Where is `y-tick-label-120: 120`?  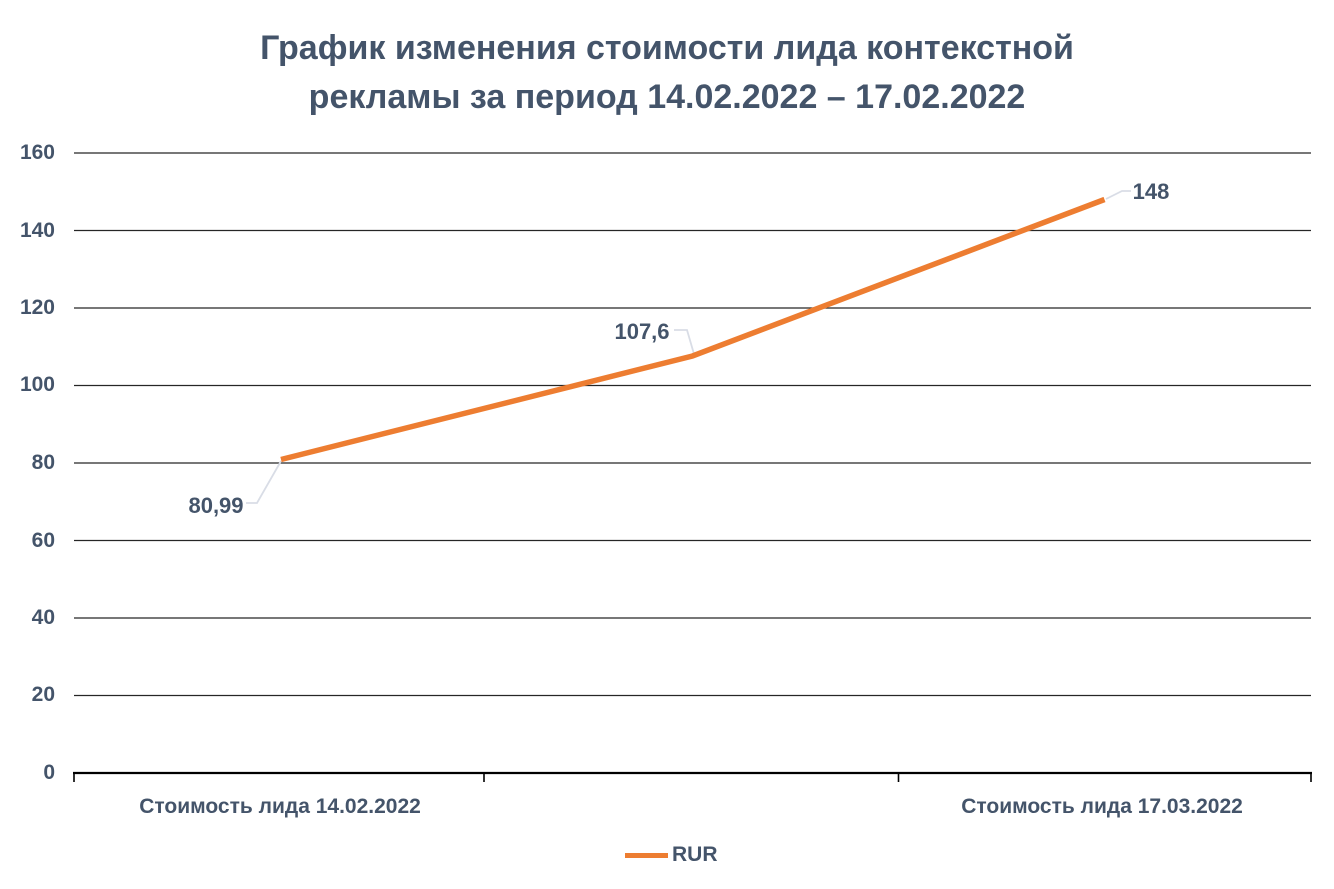
y-tick-label-120: 120 is located at coordinates (37, 307).